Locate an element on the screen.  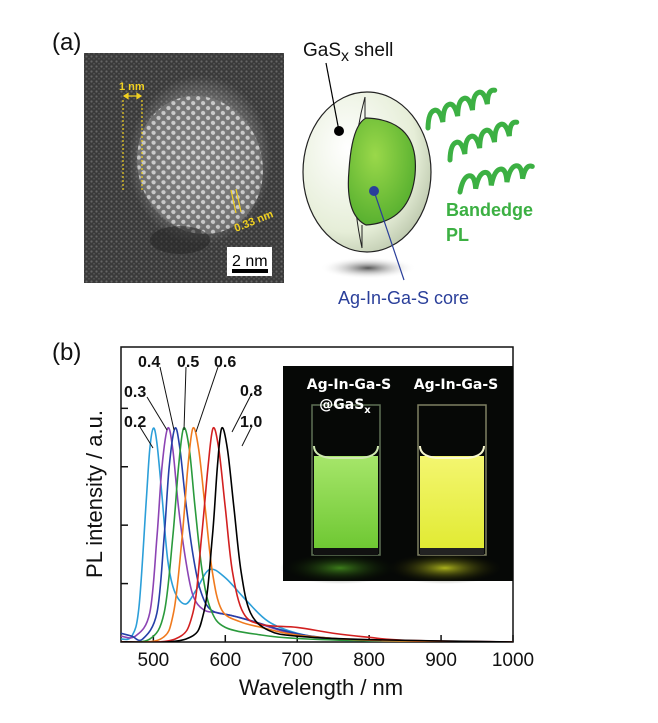
emission-wave-icon is located at coordinates (480, 141).